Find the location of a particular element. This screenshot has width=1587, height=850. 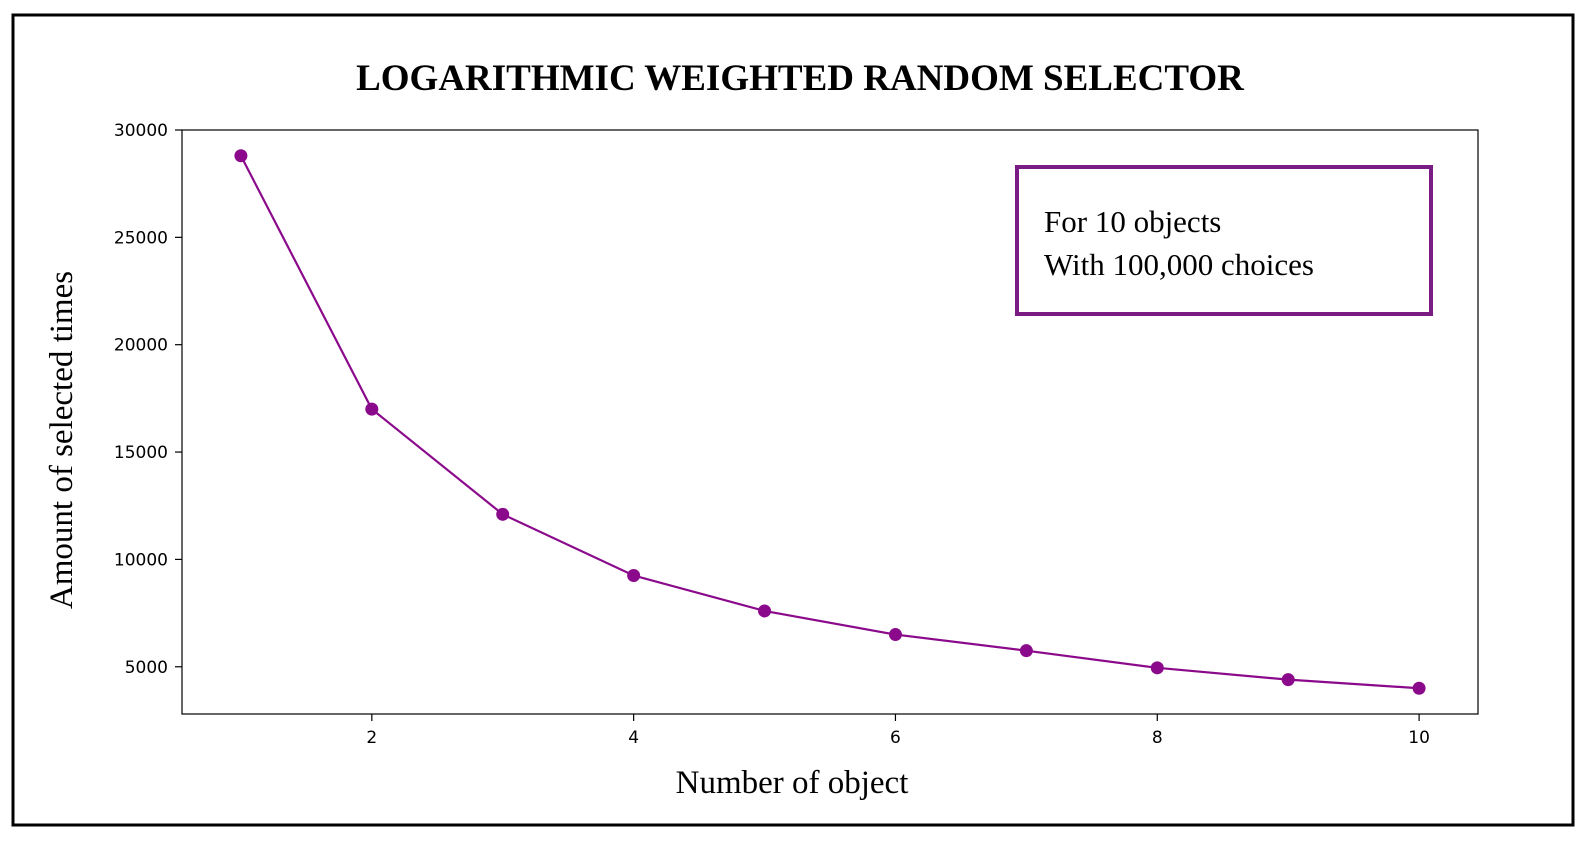

chart-title: LOGARITHMIC WEIGHTED RANDOM SELECTOR is located at coordinates (800, 78).